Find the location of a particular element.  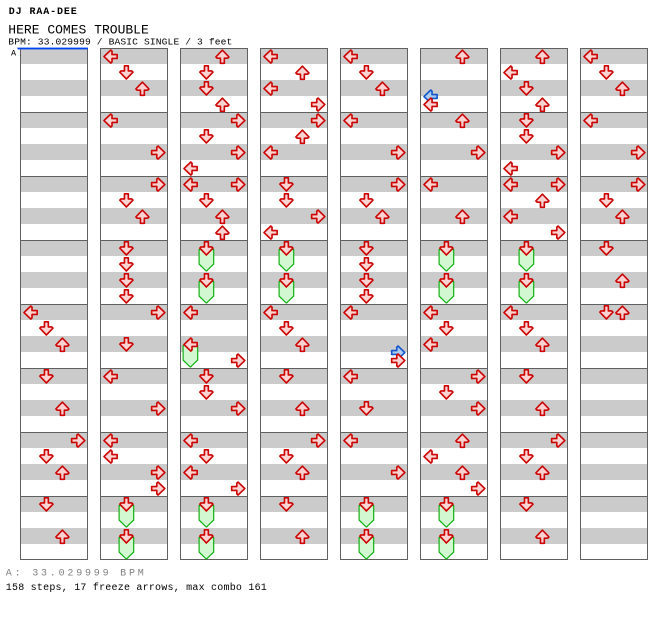

svg-text: DJ RAA-DEE is located at coordinates (43, 12).